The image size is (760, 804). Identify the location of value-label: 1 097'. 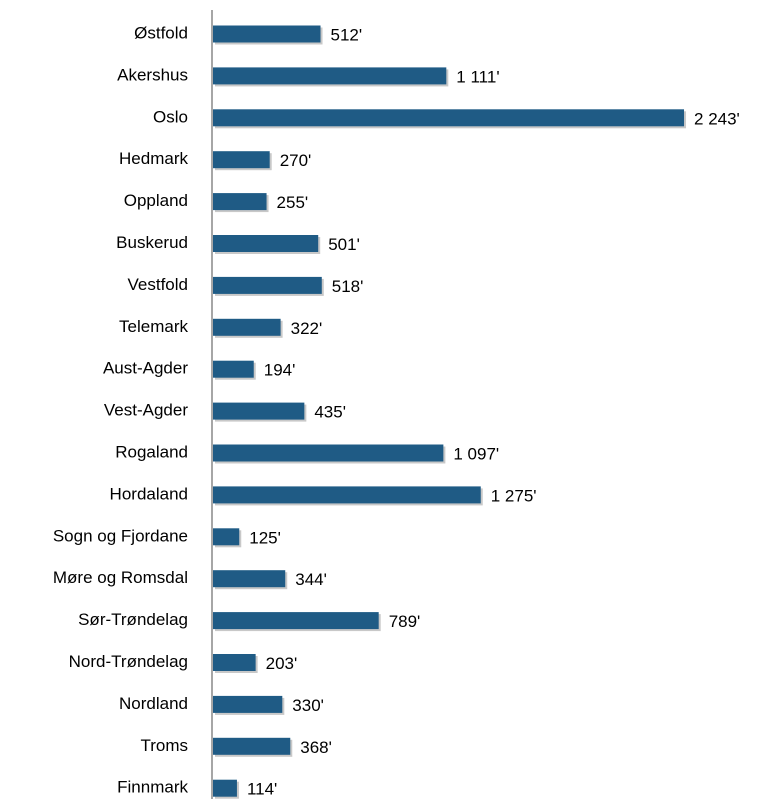
(476, 453).